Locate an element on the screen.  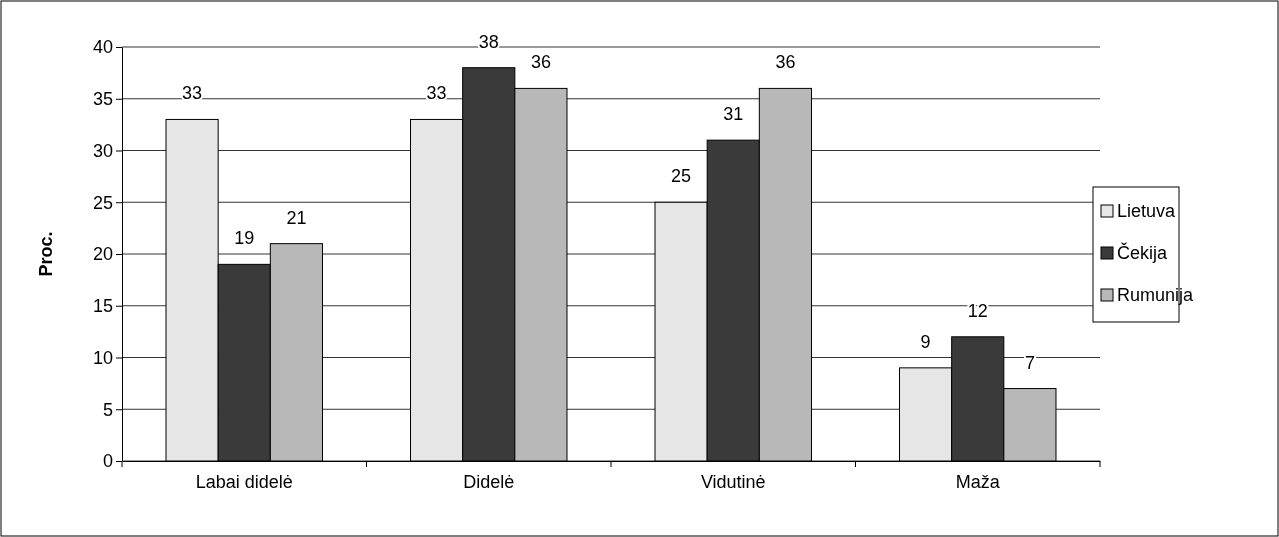
data-label: 21 is located at coordinates (296, 217).